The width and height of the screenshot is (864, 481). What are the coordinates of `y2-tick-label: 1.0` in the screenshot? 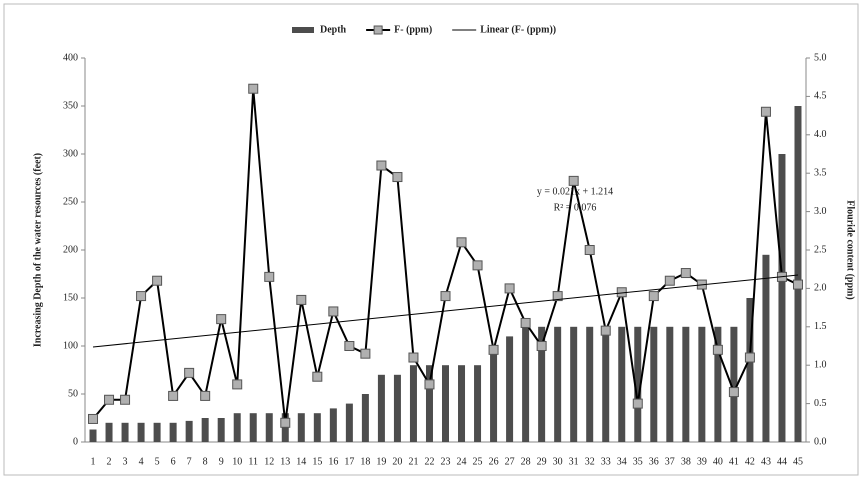 It's located at (820, 364).